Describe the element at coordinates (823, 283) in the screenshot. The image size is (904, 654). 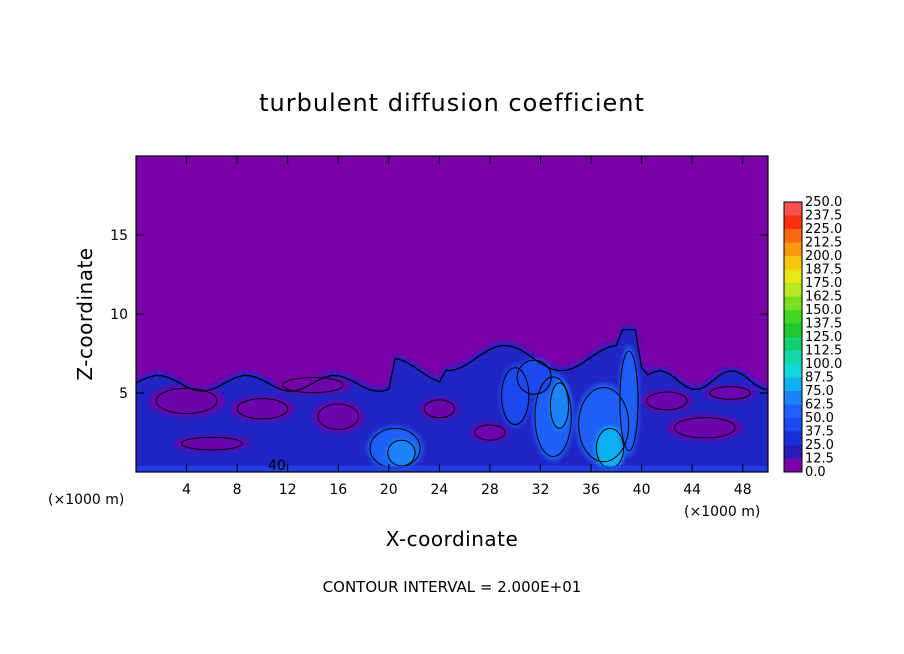
I see `colorbar-level-label: 175.0` at that location.